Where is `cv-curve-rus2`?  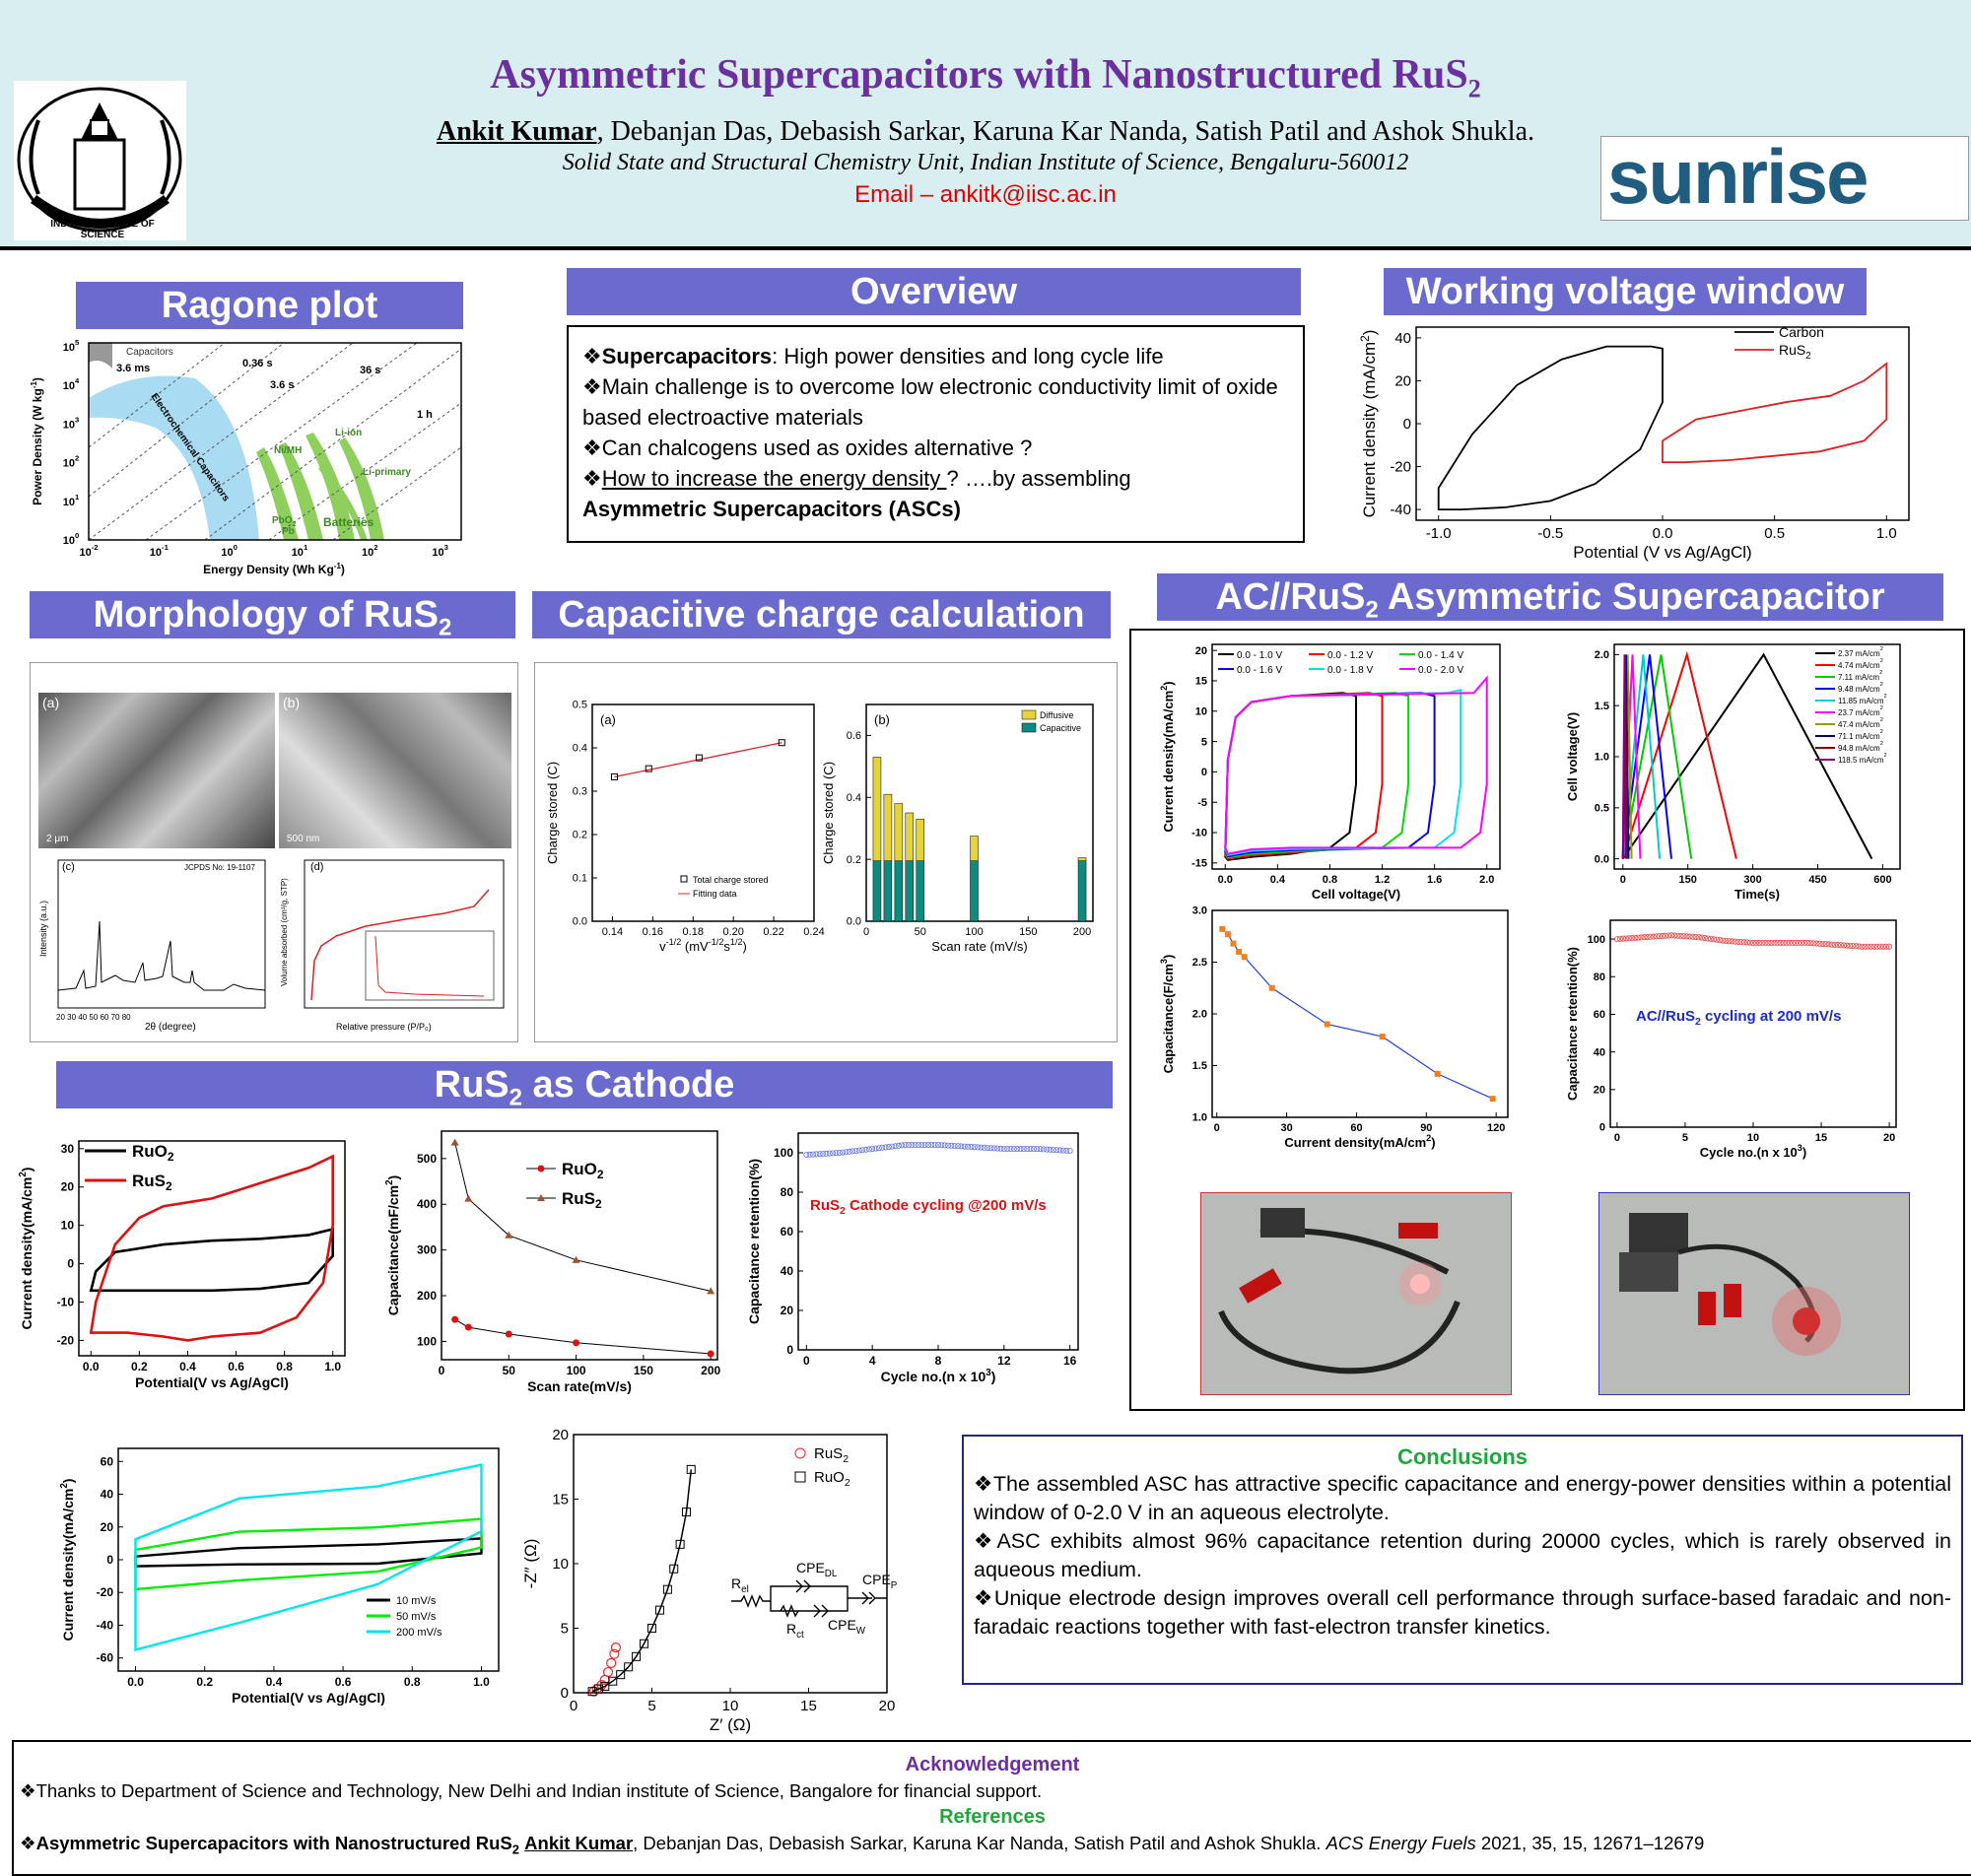 cv-curve-rus2 is located at coordinates (211, 1248).